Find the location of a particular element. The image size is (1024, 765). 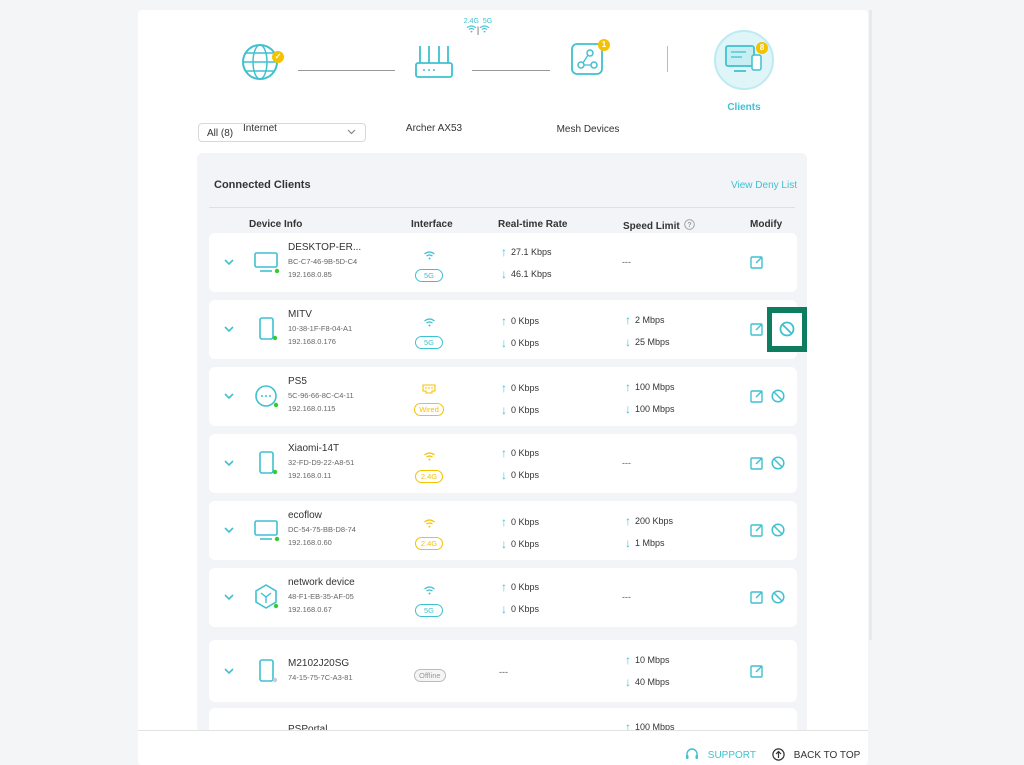

col-header-device-info: Device Info is located at coordinates (276, 224).